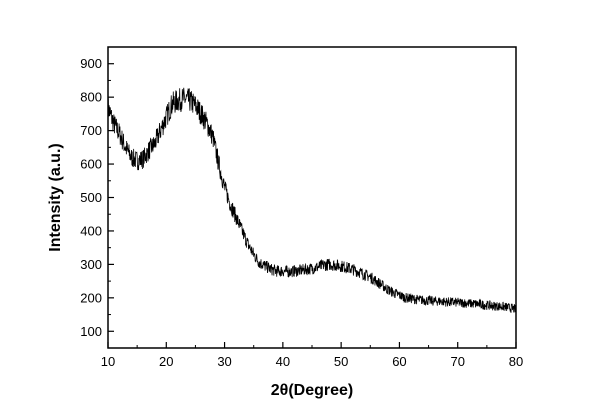 This screenshot has height=418, width=600. What do you see at coordinates (91, 197) in the screenshot?
I see `y-tick-label: 500` at bounding box center [91, 197].